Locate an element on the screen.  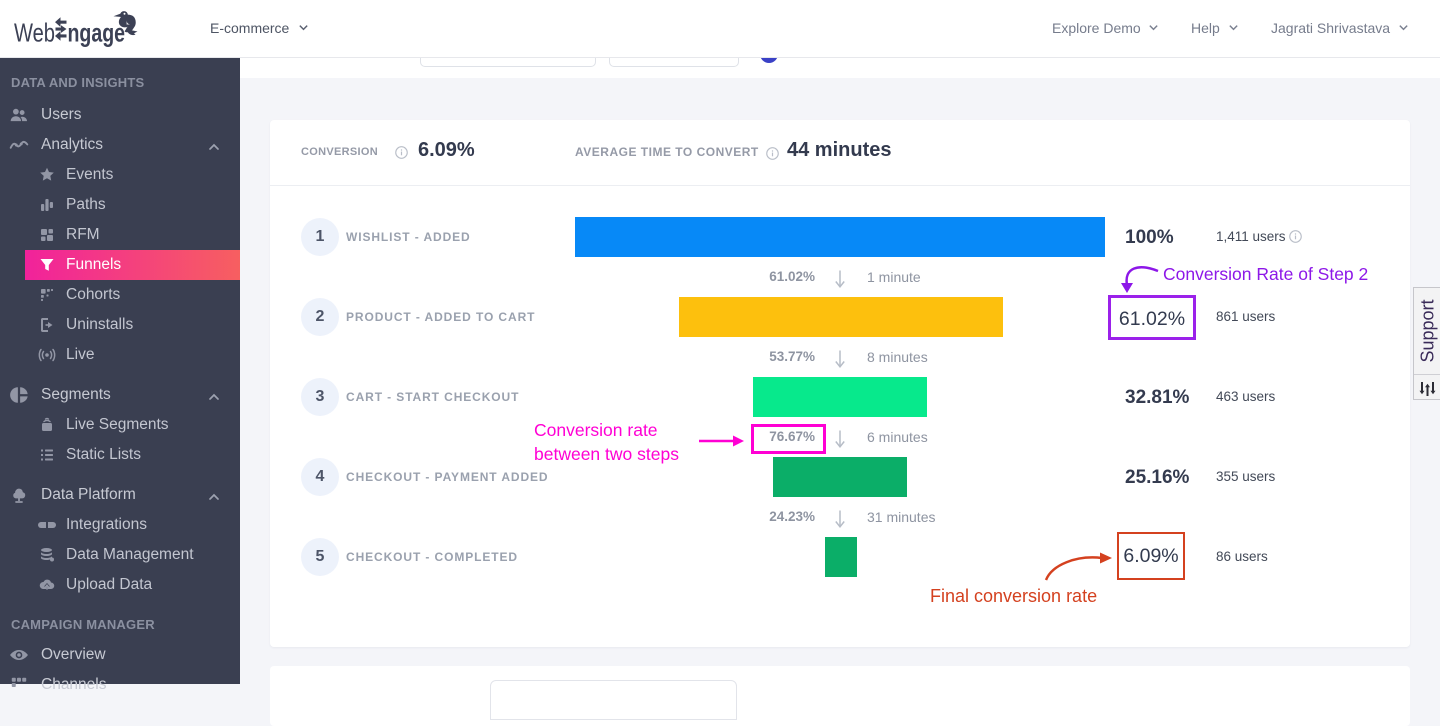
svg-text: Web is located at coordinates (34, 33).